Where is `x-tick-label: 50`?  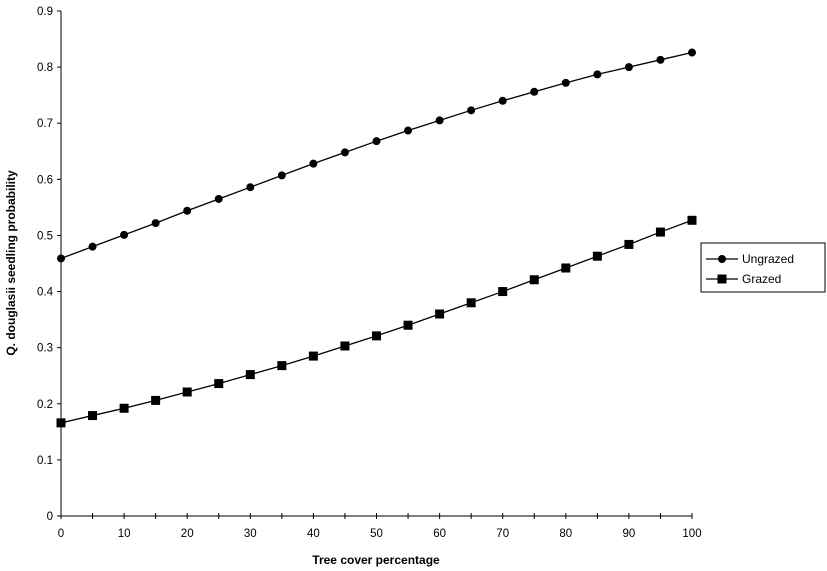
x-tick-label: 50 is located at coordinates (376, 534).